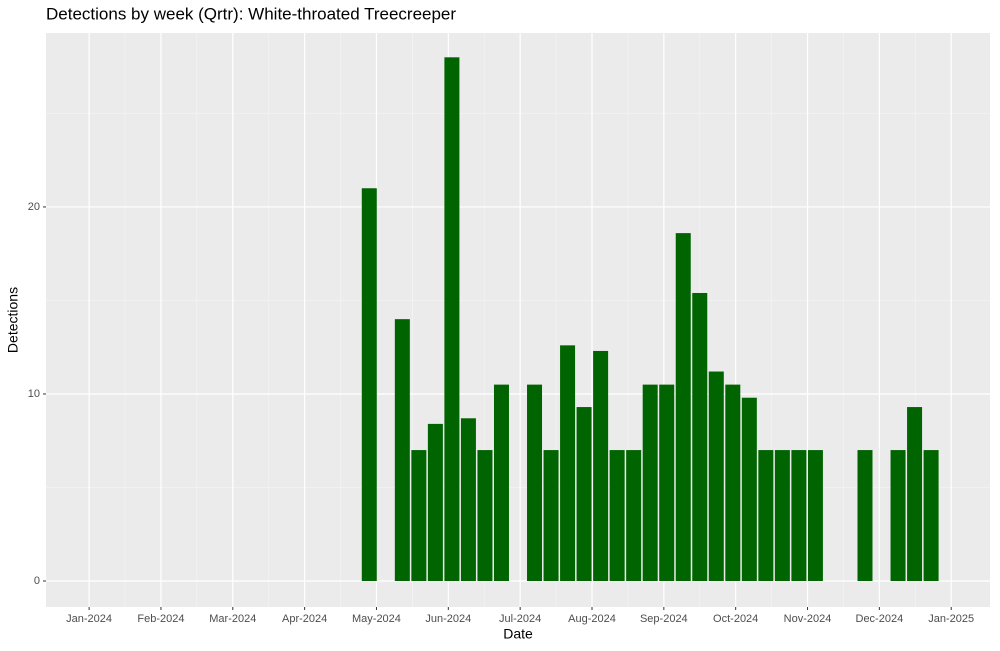 The height and width of the screenshot is (651, 1000). What do you see at coordinates (34, 207) in the screenshot?
I see `y-tick-label: 20` at bounding box center [34, 207].